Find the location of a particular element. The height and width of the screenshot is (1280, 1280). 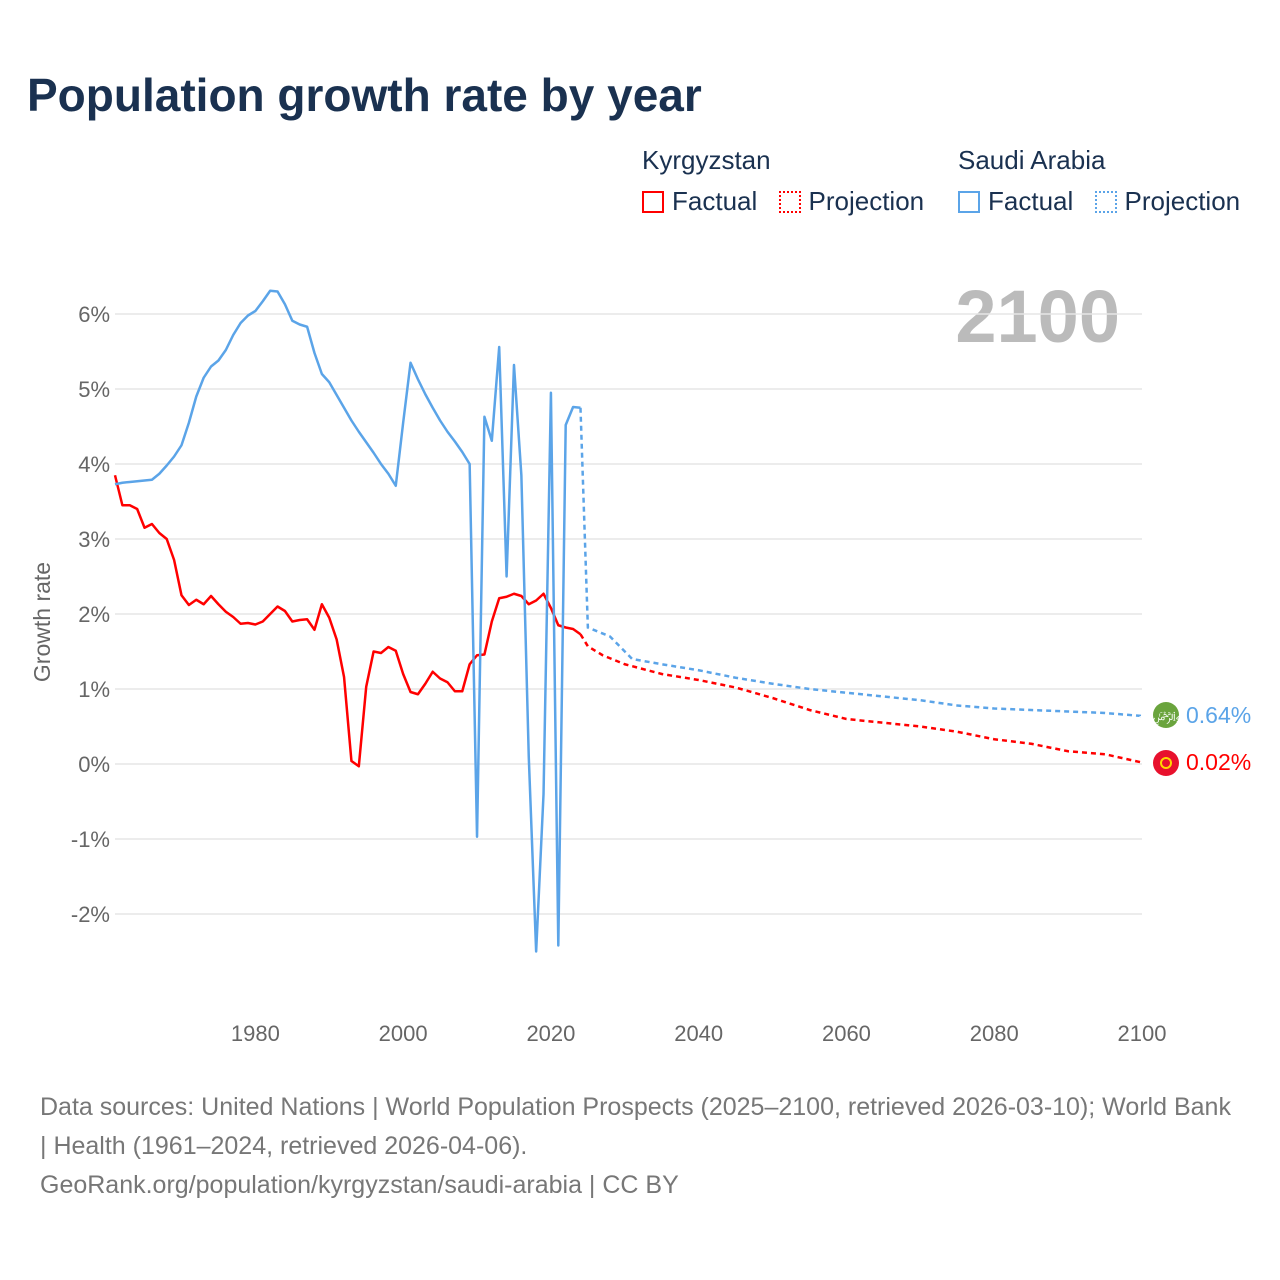

saudi-flag-icon is located at coordinates (1166, 715).